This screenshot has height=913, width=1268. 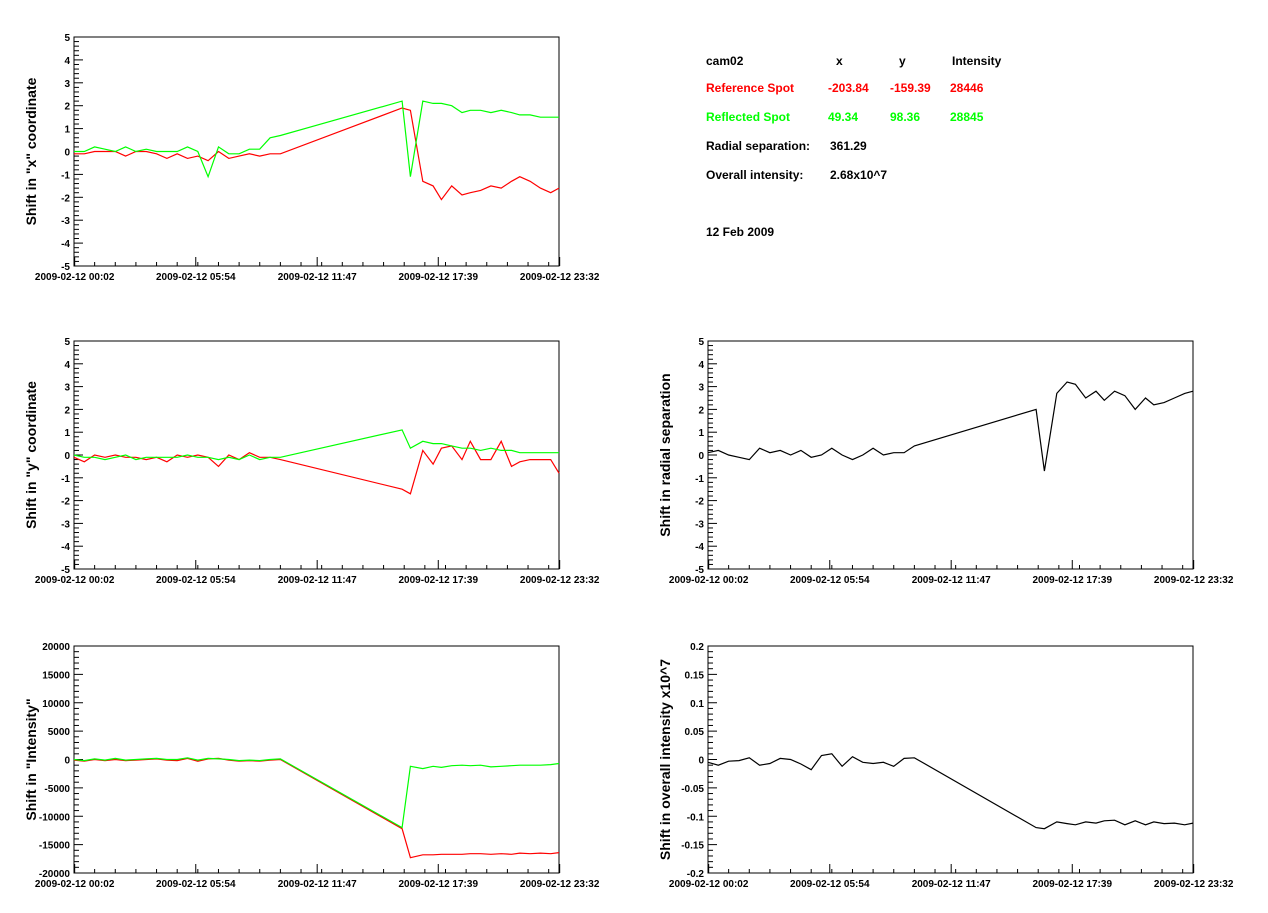 What do you see at coordinates (910, 88) in the screenshot?
I see `reference-spot-y: -159.39` at bounding box center [910, 88].